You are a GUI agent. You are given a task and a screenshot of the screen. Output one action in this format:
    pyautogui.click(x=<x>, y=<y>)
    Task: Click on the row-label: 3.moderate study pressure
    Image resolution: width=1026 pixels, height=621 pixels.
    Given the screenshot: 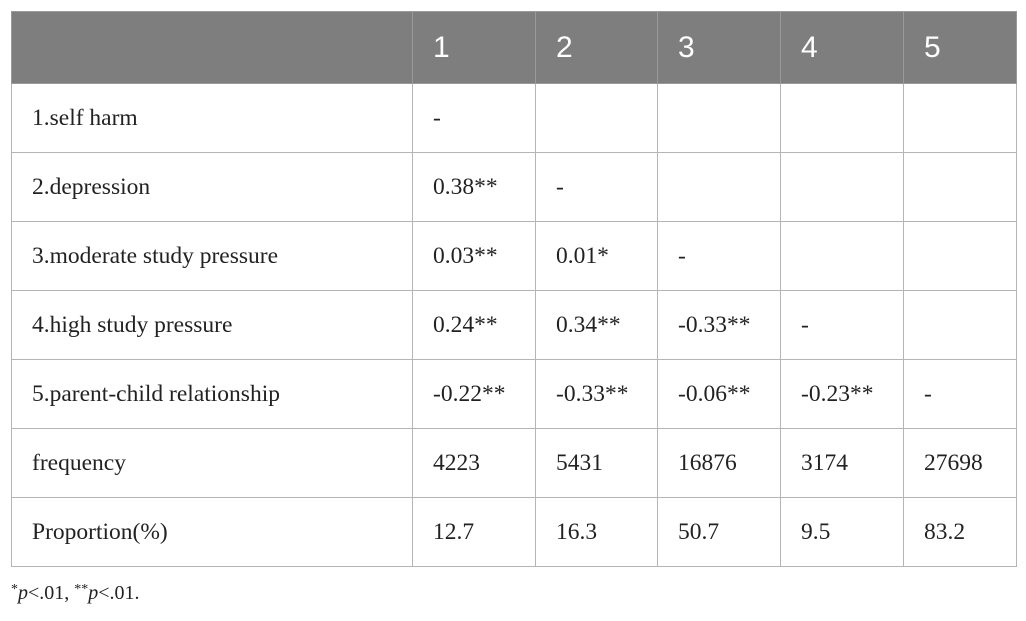 What is the action you would take?
    pyautogui.click(x=212, y=256)
    